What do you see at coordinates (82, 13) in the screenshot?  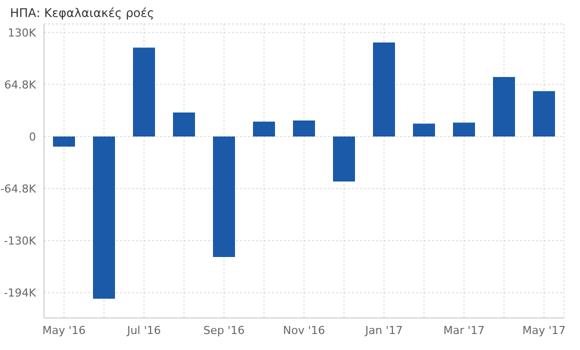 I see `chart-title: ΗΠΑ: Κεφαλαιακές ροές` at bounding box center [82, 13].